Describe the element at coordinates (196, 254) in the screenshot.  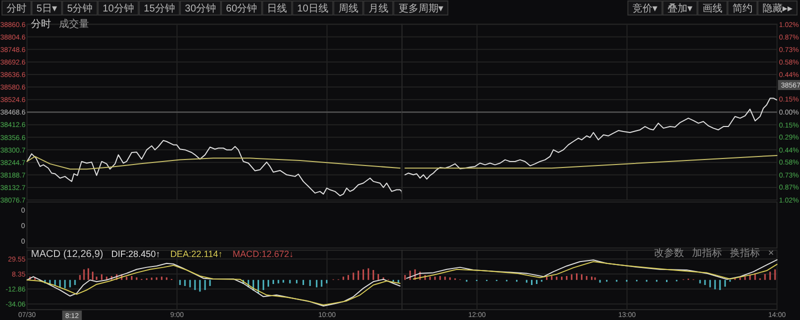
I see `series-label: DEA:22.114↑` at that location.